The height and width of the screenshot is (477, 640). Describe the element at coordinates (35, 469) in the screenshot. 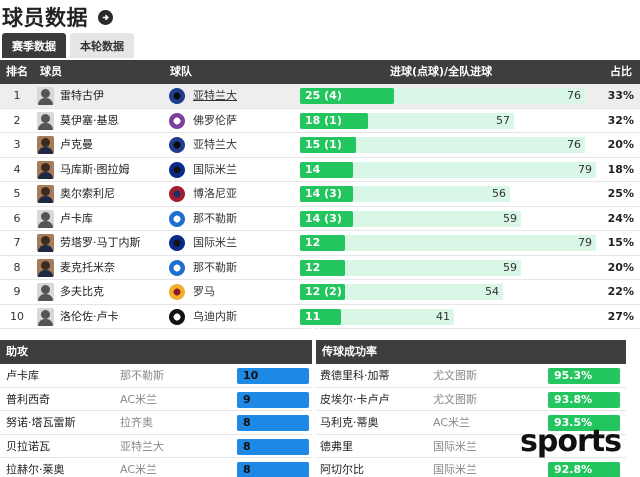

I see `player-name: 拉赫尔·莱奥` at that location.